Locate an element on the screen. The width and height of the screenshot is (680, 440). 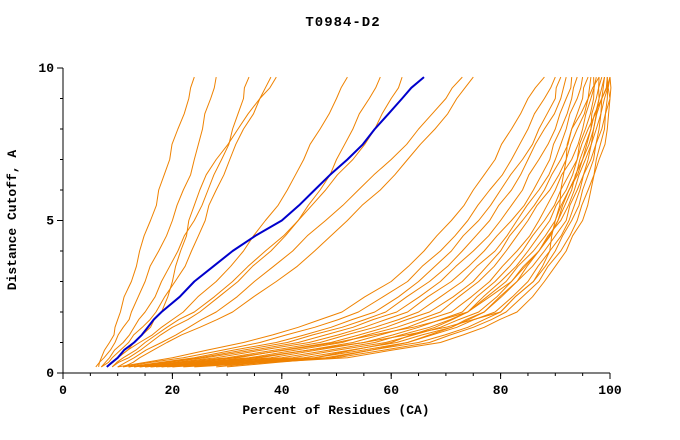
x-tick-label: 40 is located at coordinates (282, 390).